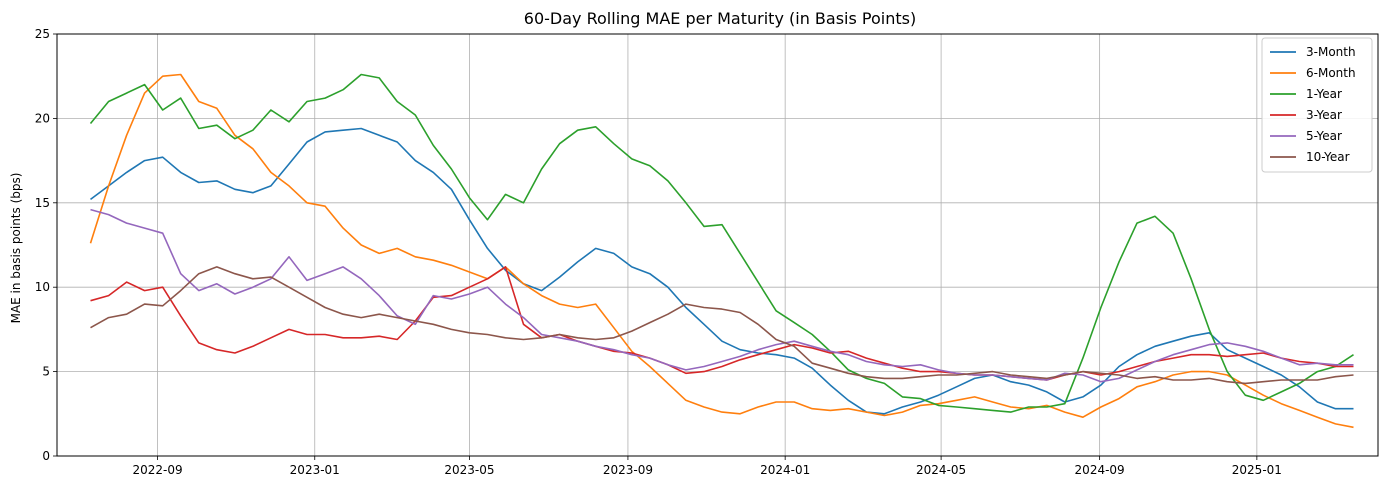 Image resolution: width=1390 pixels, height=490 pixels. What do you see at coordinates (46, 245) in the screenshot?
I see `y-axis: 0 5 10 15 20 25` at bounding box center [46, 245].